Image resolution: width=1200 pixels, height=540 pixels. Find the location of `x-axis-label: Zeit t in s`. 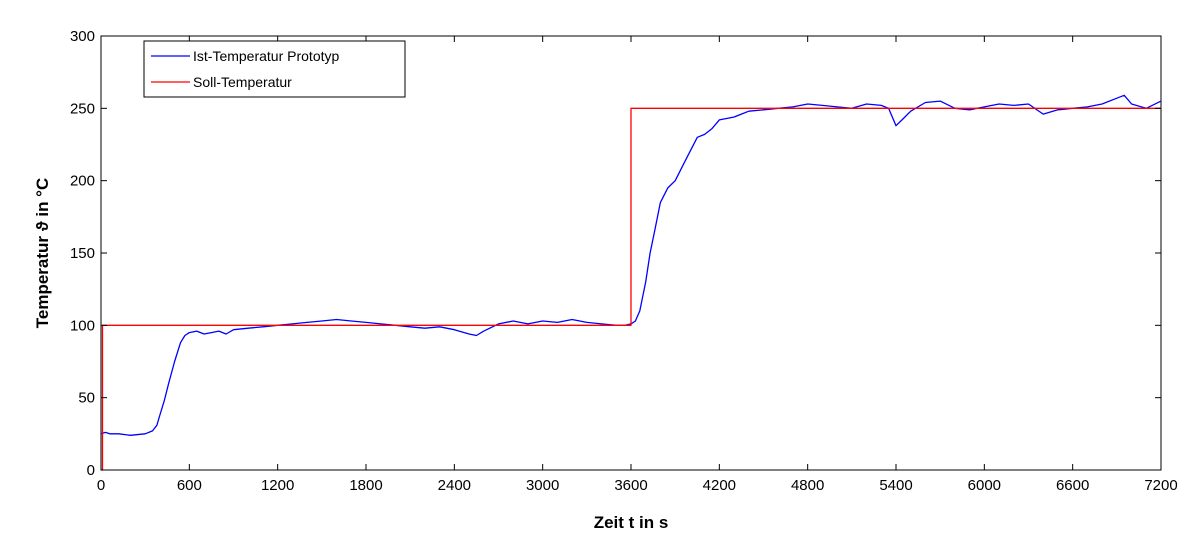

x-axis-label: Zeit t in s is located at coordinates (631, 522).